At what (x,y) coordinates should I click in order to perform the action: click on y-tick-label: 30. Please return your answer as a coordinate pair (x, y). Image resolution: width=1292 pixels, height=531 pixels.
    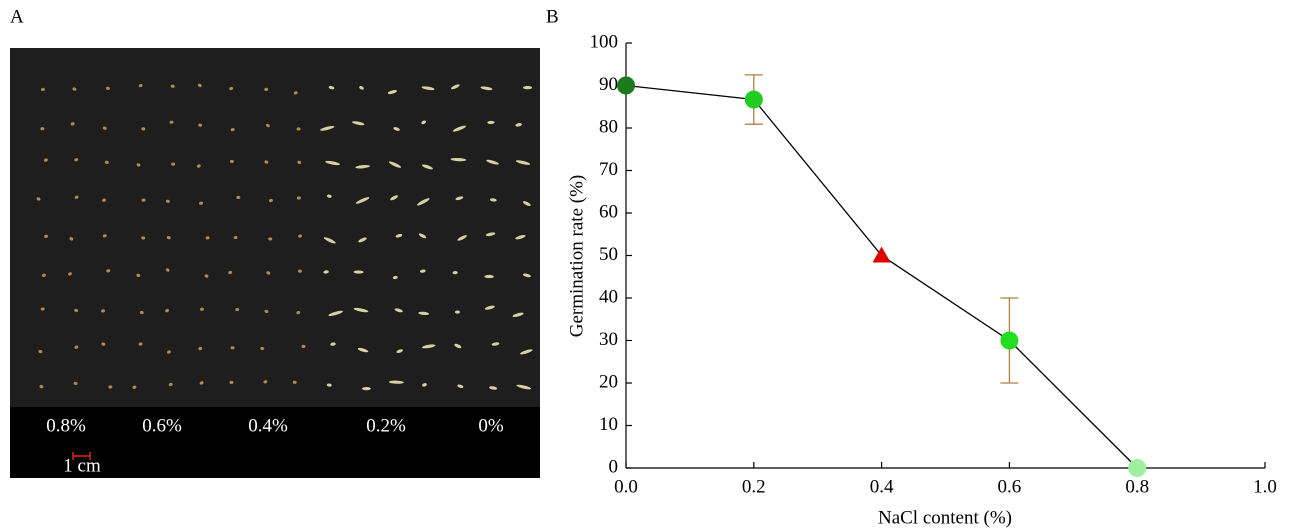
    Looking at the image, I should click on (608, 339).